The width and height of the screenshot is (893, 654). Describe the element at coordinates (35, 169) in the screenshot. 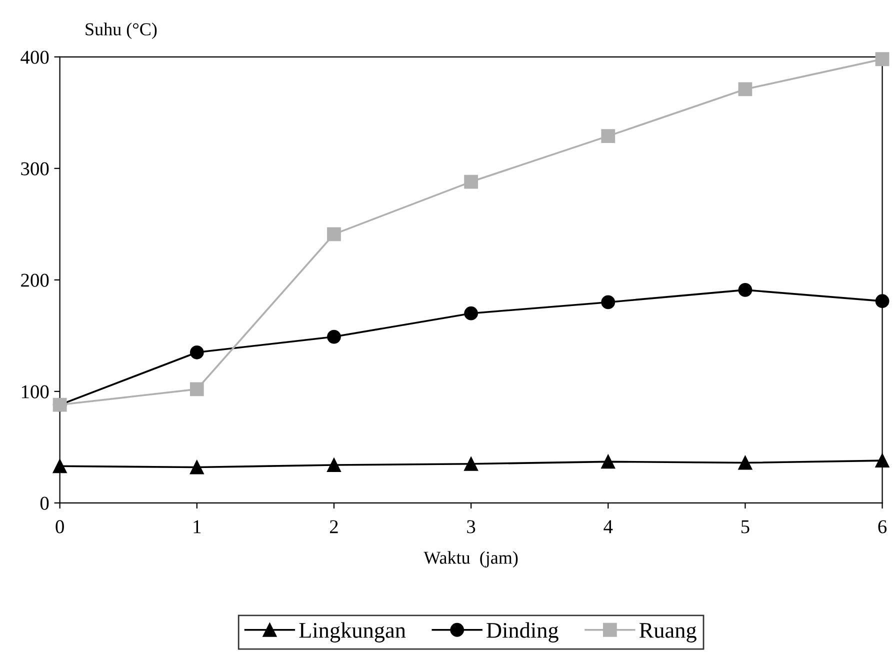

I see `y-tick-label: 300` at that location.